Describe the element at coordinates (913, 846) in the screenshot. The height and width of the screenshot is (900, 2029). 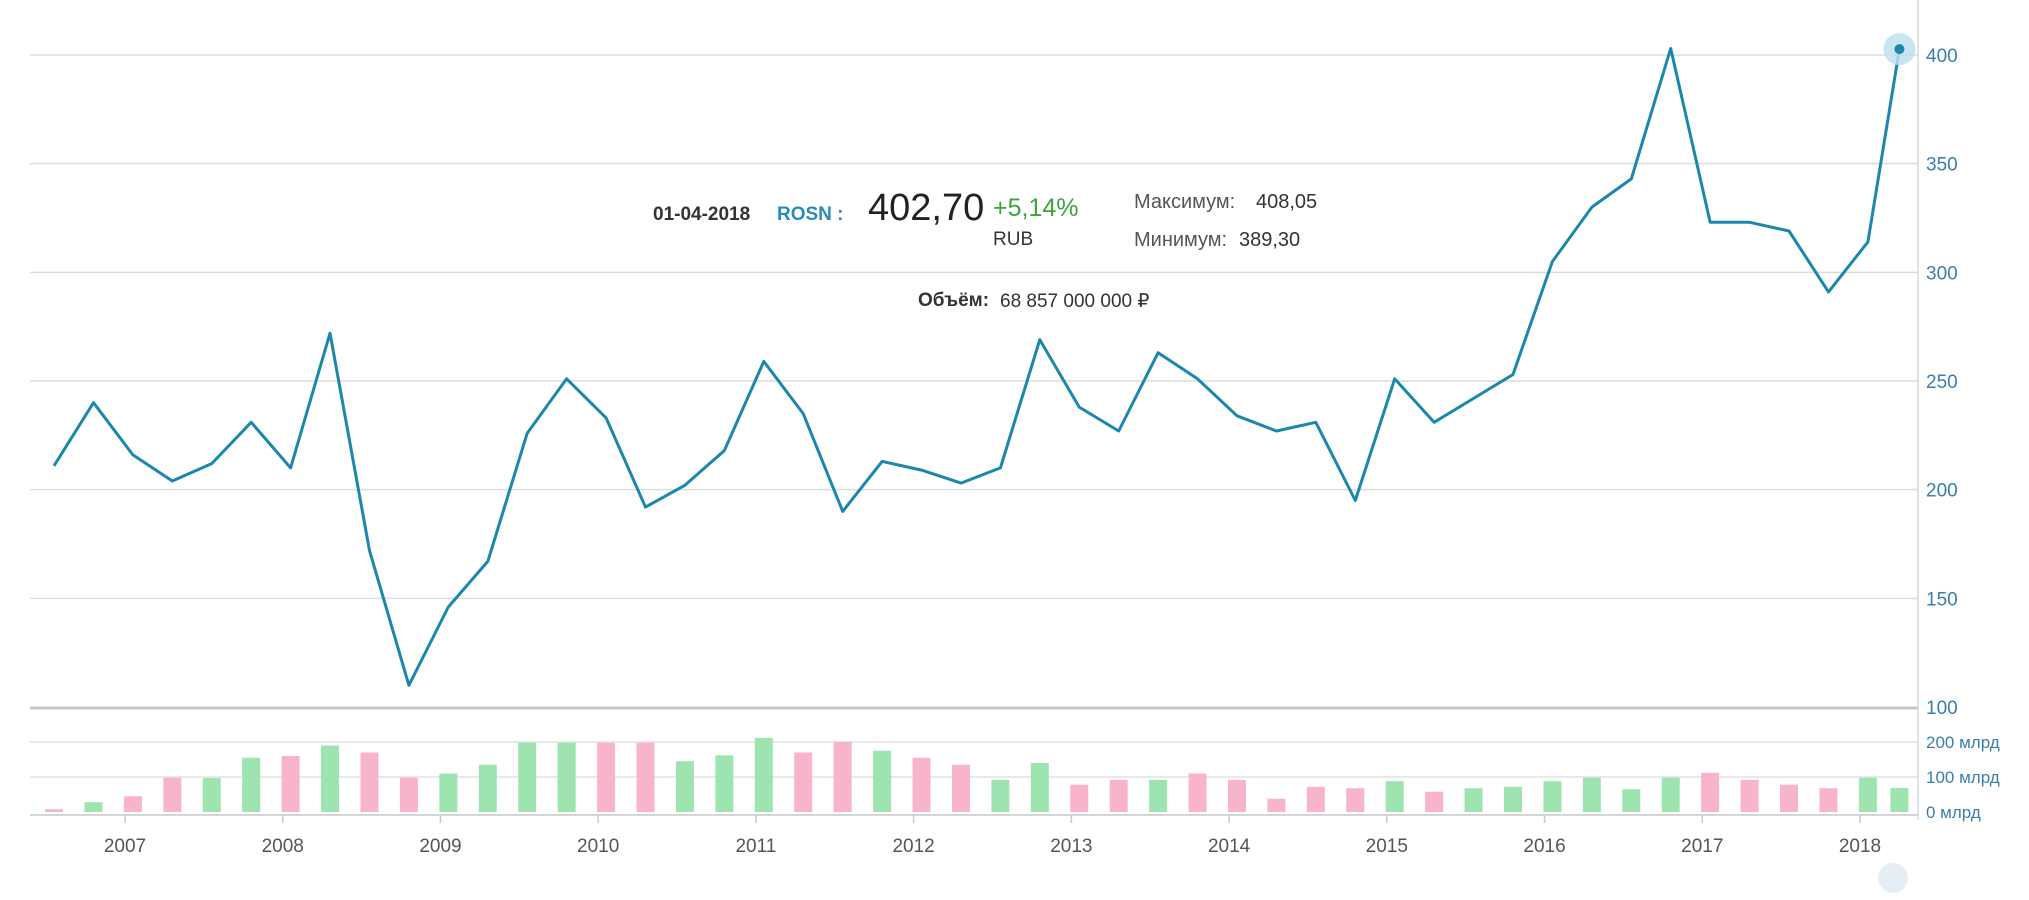
I see `x-tick-label: 2012` at that location.